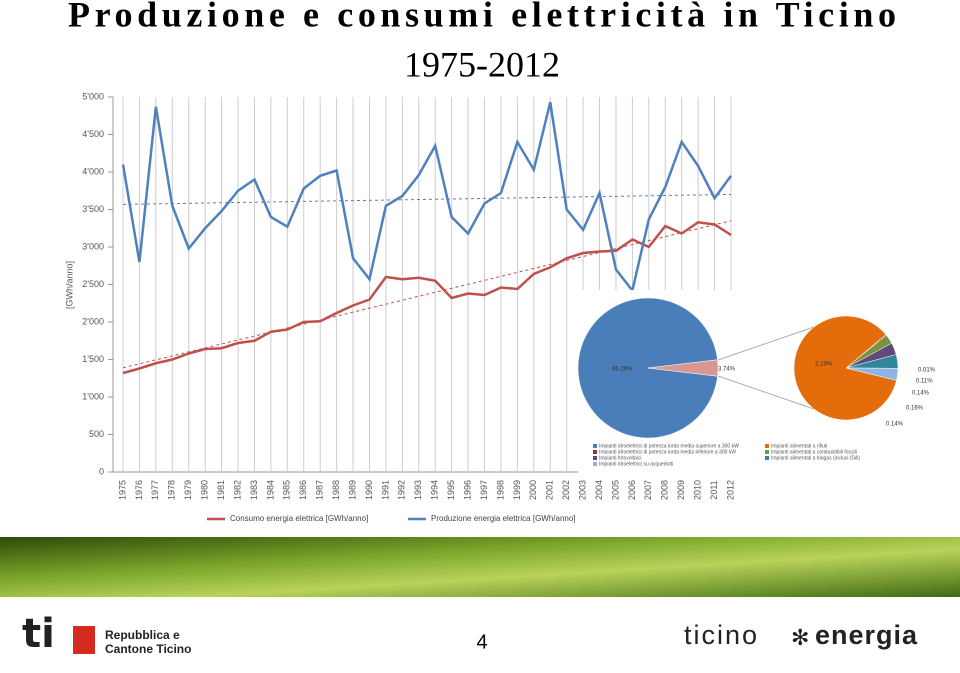 The image size is (960, 673). What do you see at coordinates (915, 409) in the screenshot?
I see `pie-label: 0.16%` at bounding box center [915, 409].